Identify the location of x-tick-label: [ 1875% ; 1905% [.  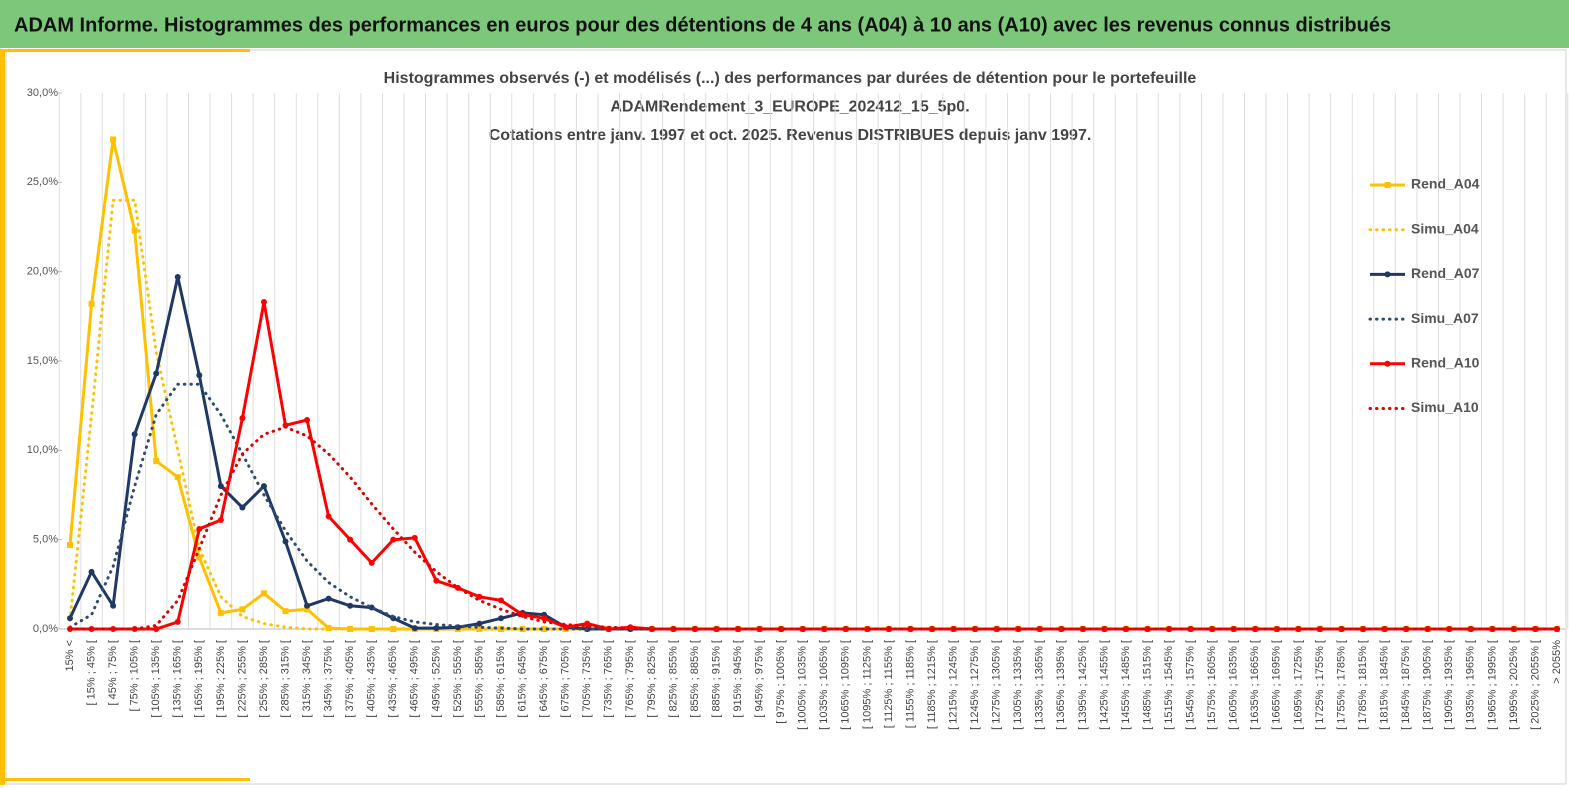
(1428, 685).